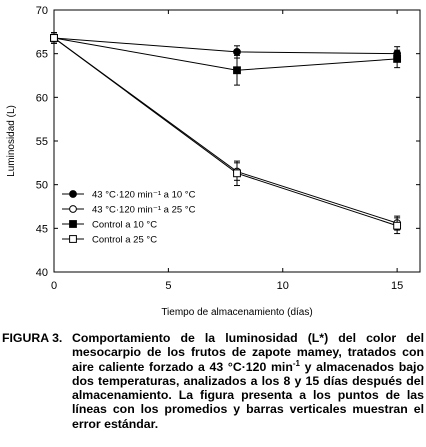 Image resolution: width=426 pixels, height=447 pixels. I want to click on y-tick-label: 60, so click(42, 98).